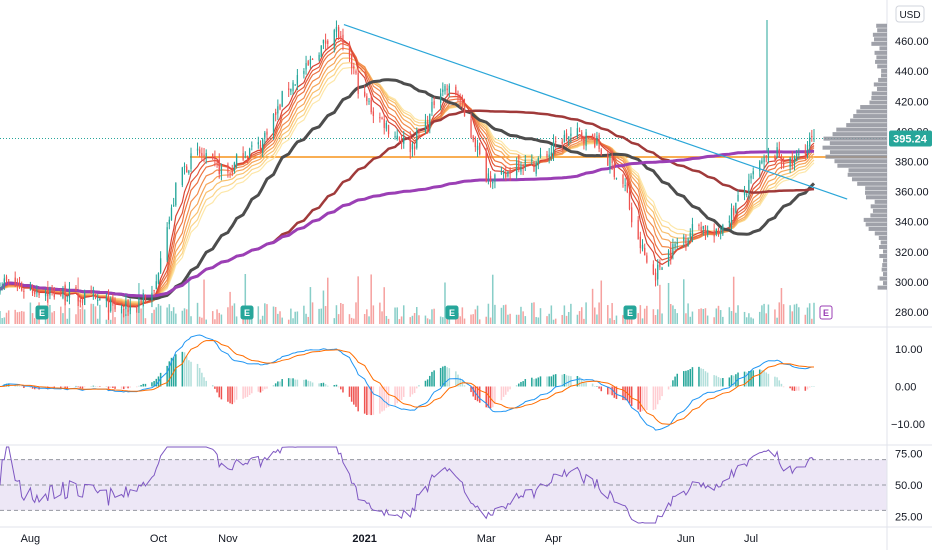  I want to click on x-tick-label: Jul, so click(751, 539).